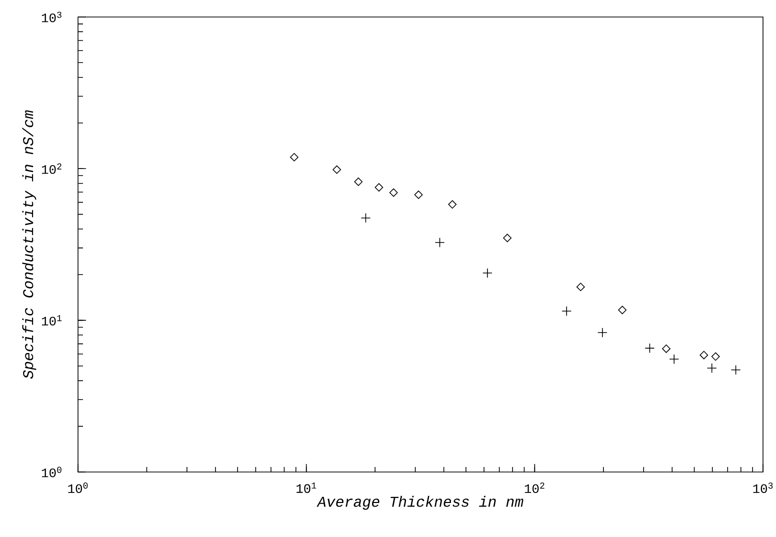 The width and height of the screenshot is (776, 537). Describe the element at coordinates (306, 487) in the screenshot. I see `x-tick-label: 10$^{1}$` at that location.